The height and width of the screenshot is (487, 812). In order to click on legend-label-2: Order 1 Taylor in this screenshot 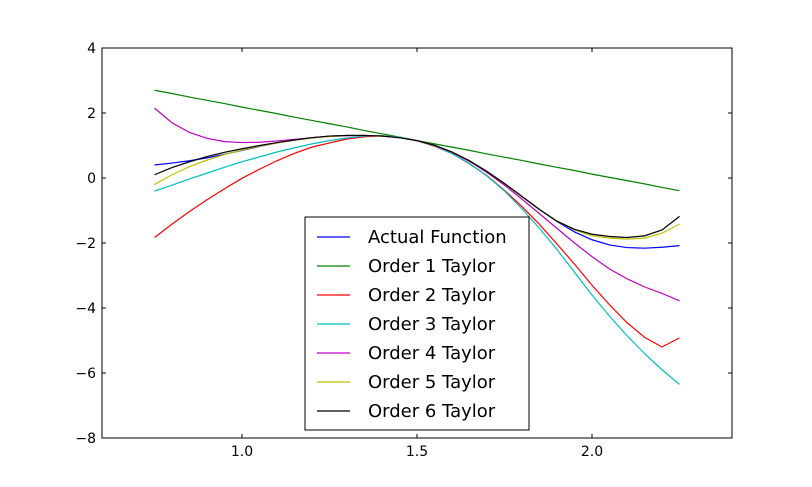, I will do `click(432, 266)`.